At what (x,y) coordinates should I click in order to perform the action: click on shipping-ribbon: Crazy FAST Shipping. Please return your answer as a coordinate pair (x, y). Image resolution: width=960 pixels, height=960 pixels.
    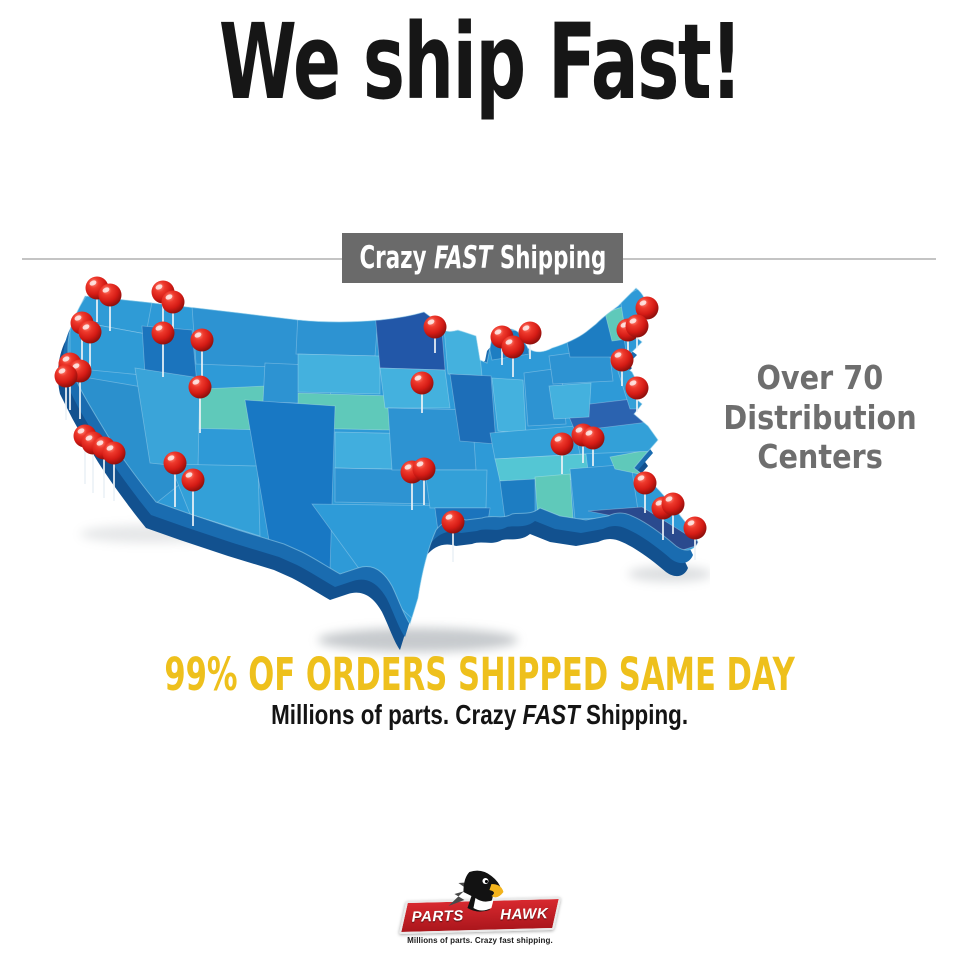
    Looking at the image, I should click on (482, 258).